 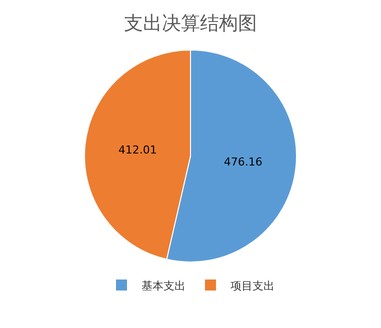 I want to click on data-label: 476.16, so click(x=243, y=162).